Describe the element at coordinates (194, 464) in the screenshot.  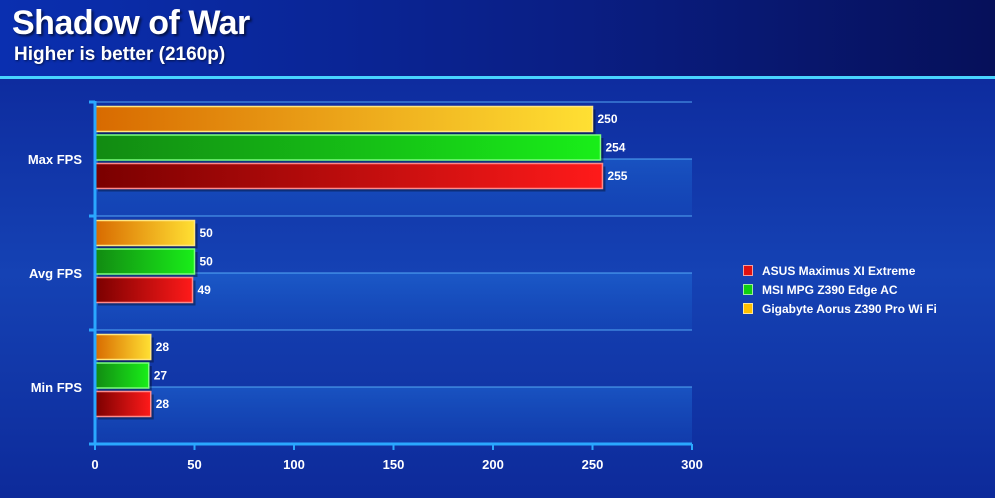
I see `x-tick-label: 50` at that location.